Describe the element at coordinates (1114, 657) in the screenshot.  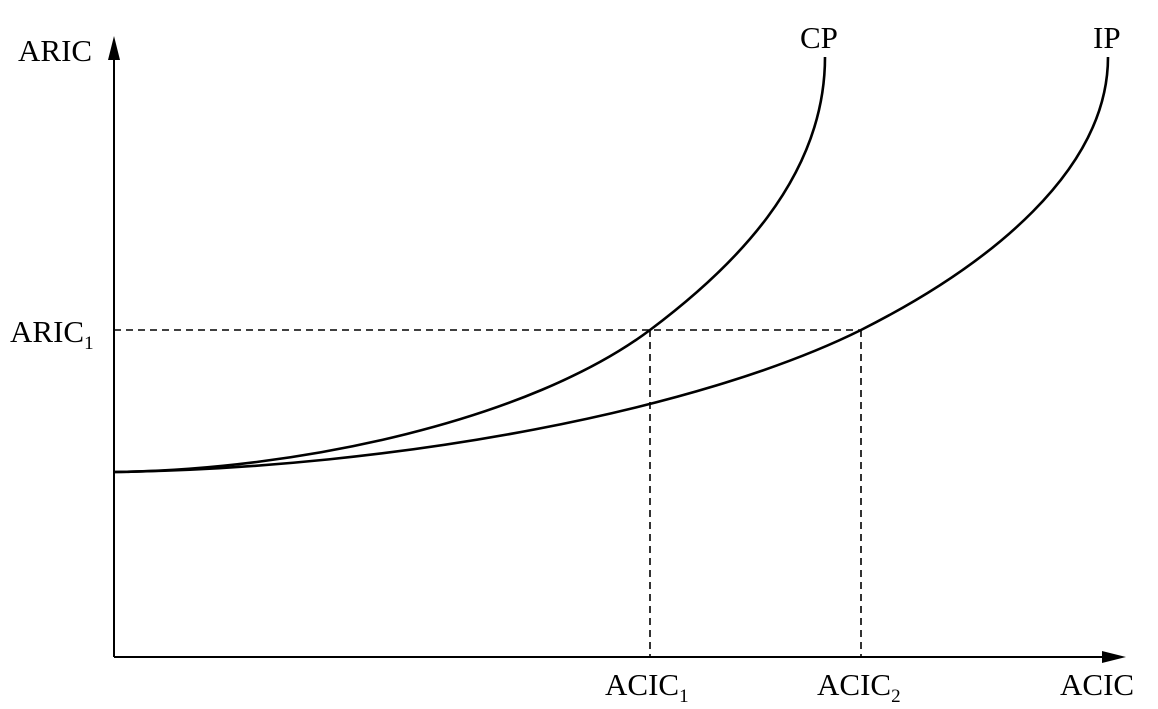
I see `x-axis-arrowhead` at that location.